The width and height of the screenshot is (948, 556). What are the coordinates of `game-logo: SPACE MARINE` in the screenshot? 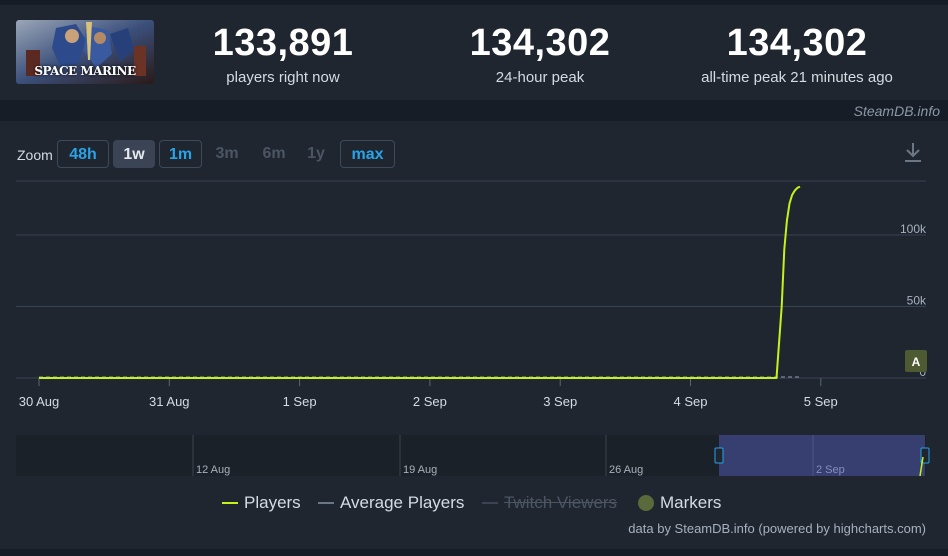 It's located at (85, 52).